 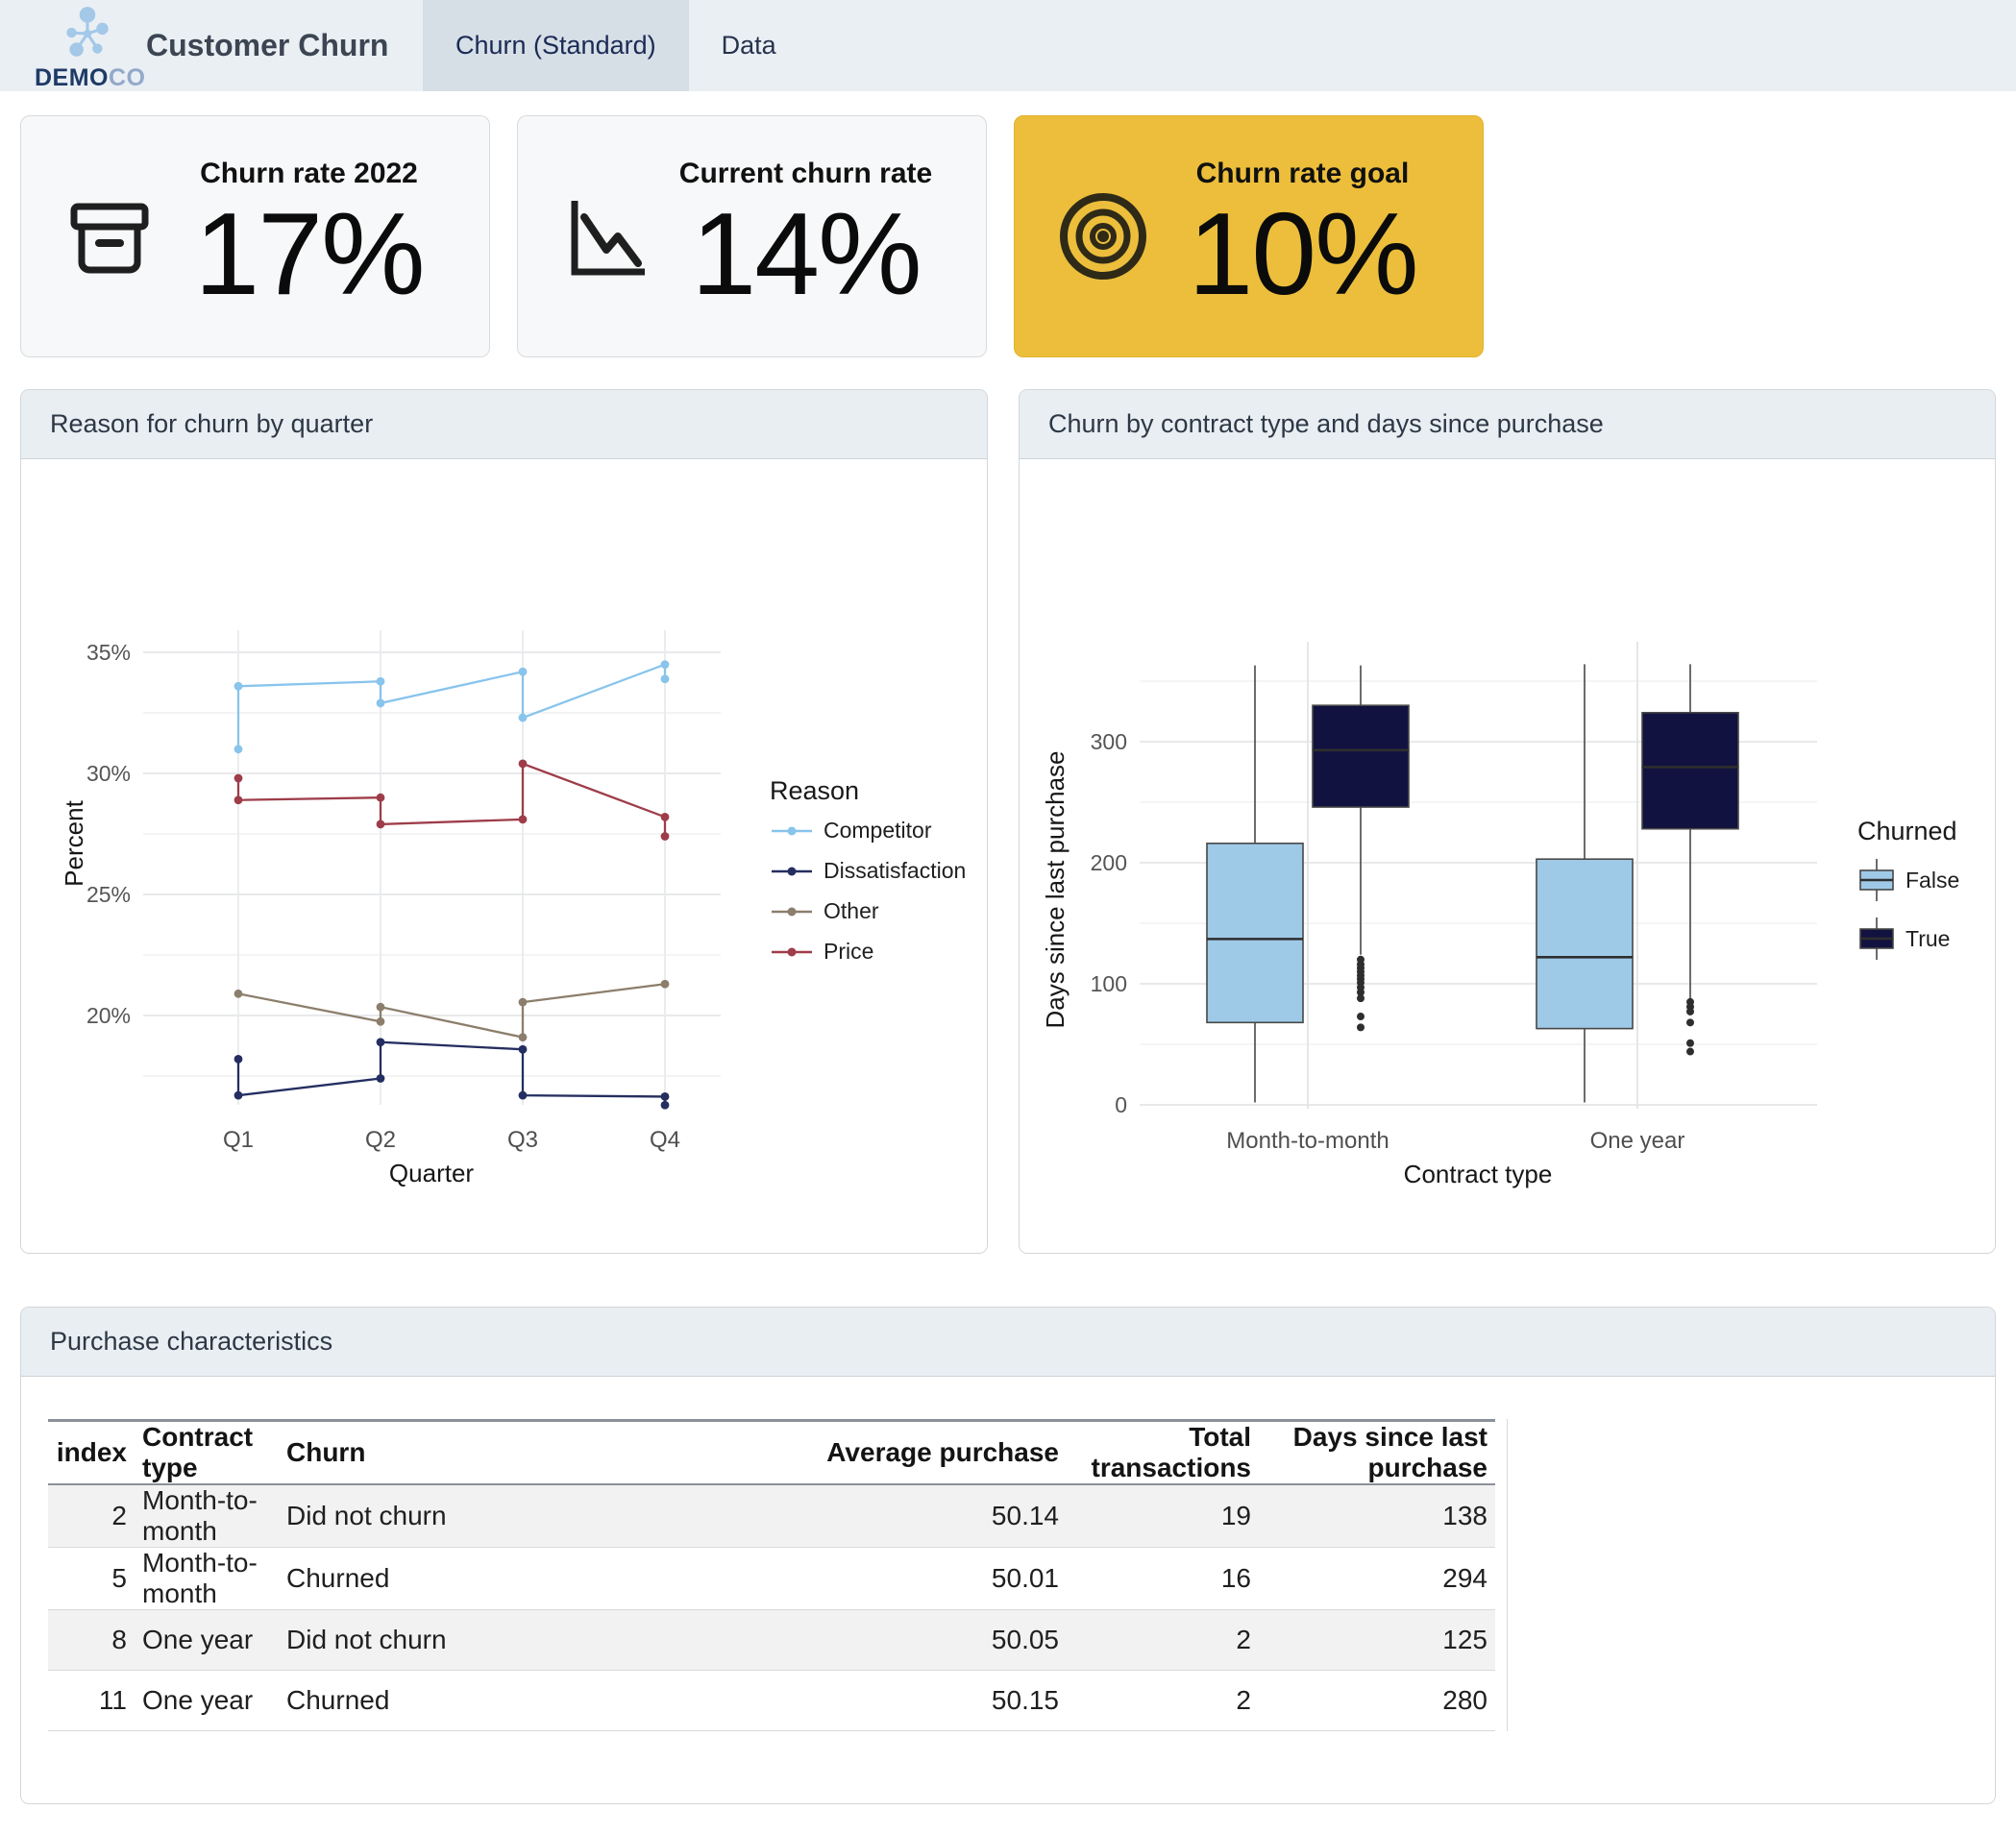 I want to click on svg-text: One year, so click(x=1637, y=1141).